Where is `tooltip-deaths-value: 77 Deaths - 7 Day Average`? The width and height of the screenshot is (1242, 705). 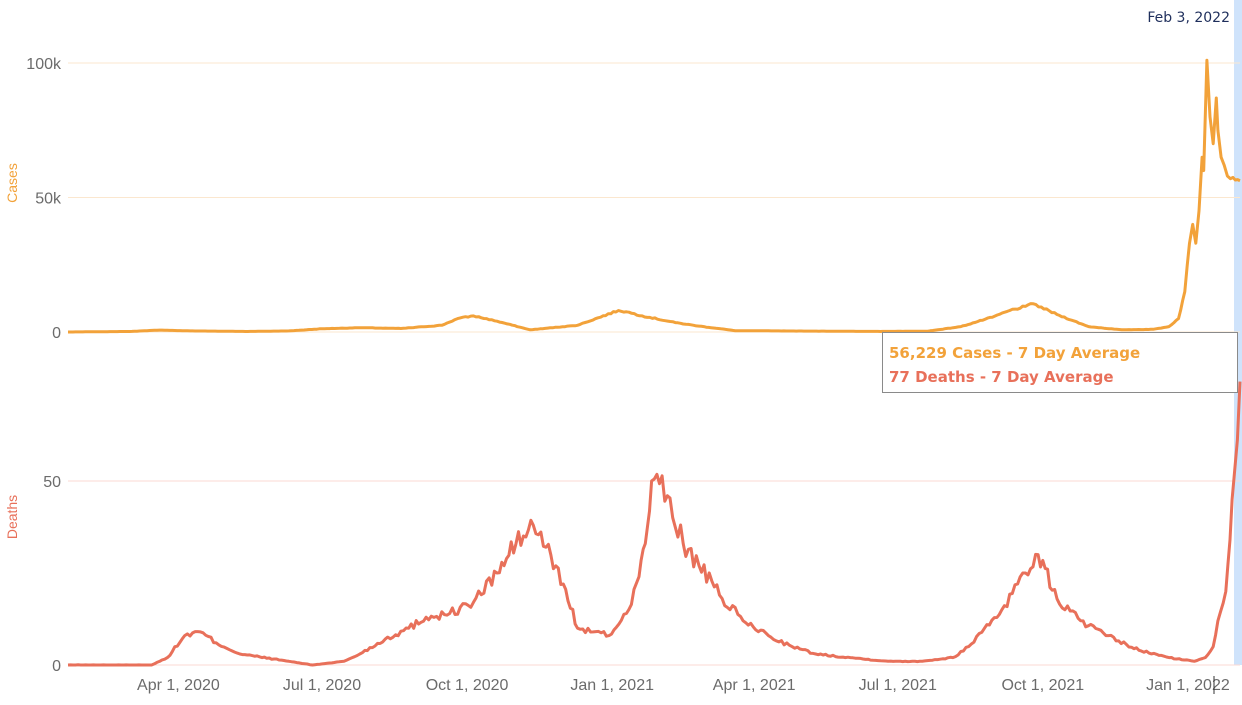 tooltip-deaths-value: 77 Deaths - 7 Day Average is located at coordinates (1001, 377).